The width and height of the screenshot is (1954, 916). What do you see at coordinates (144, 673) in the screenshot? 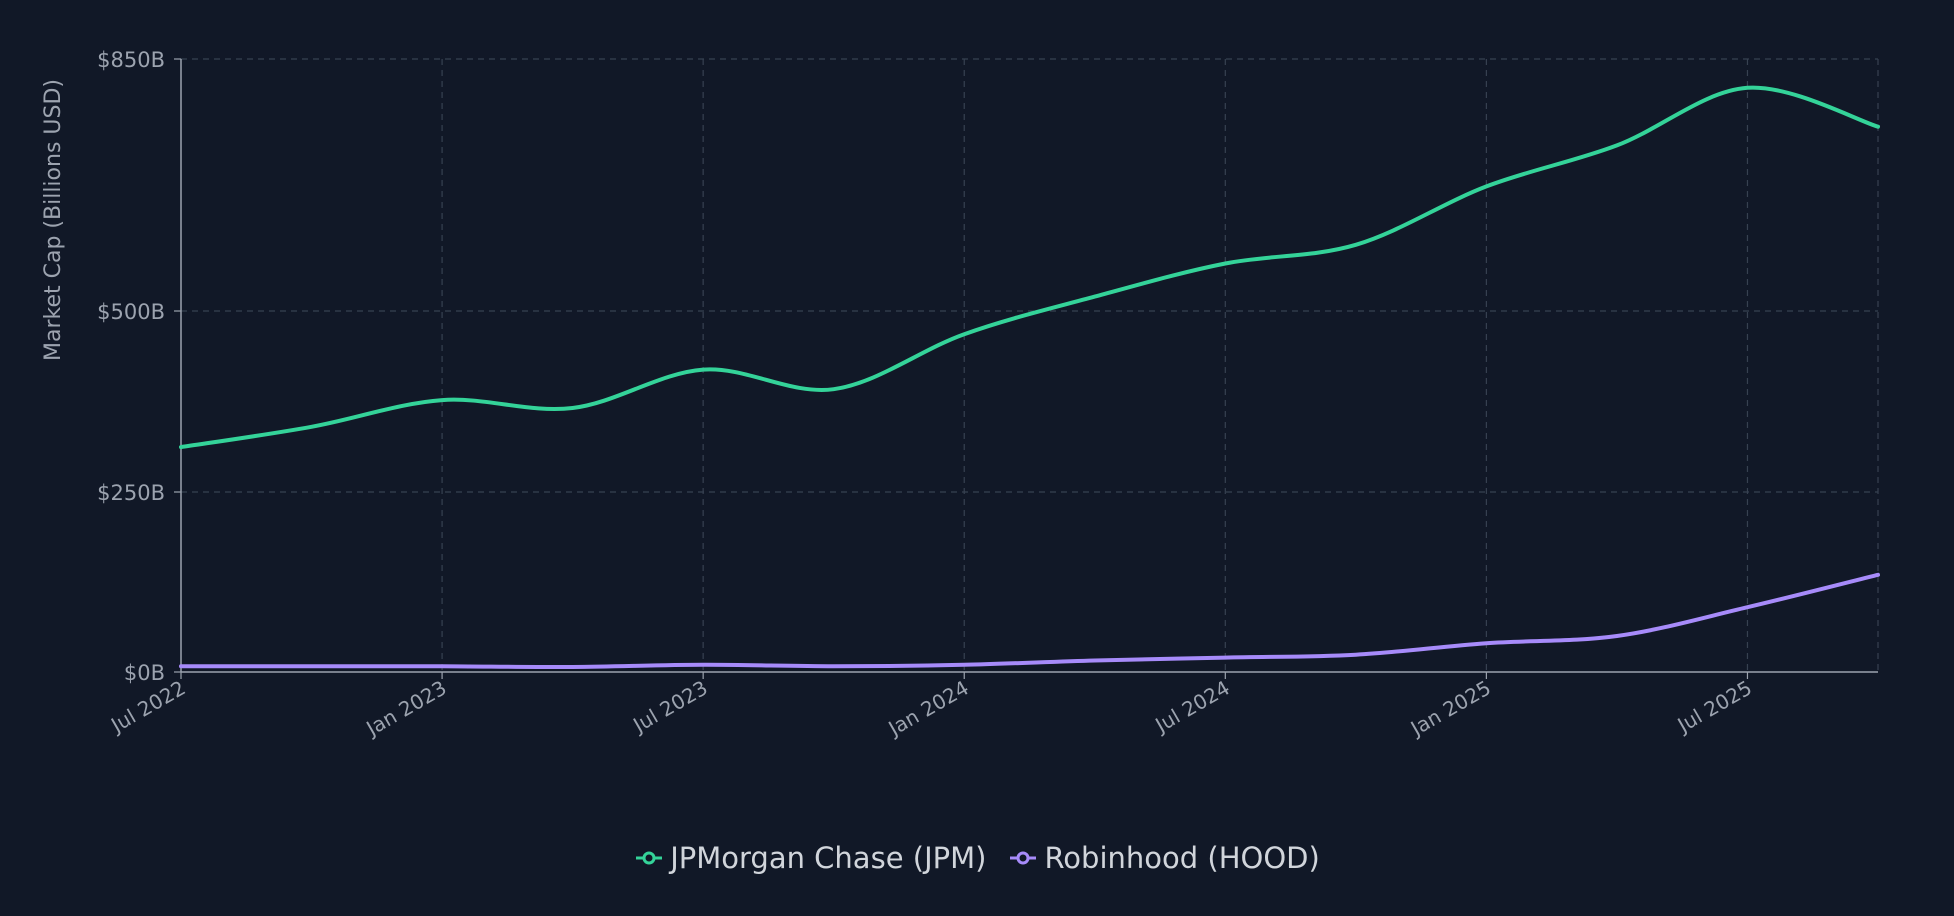
I see `y-tick-label: $0B` at bounding box center [144, 673].